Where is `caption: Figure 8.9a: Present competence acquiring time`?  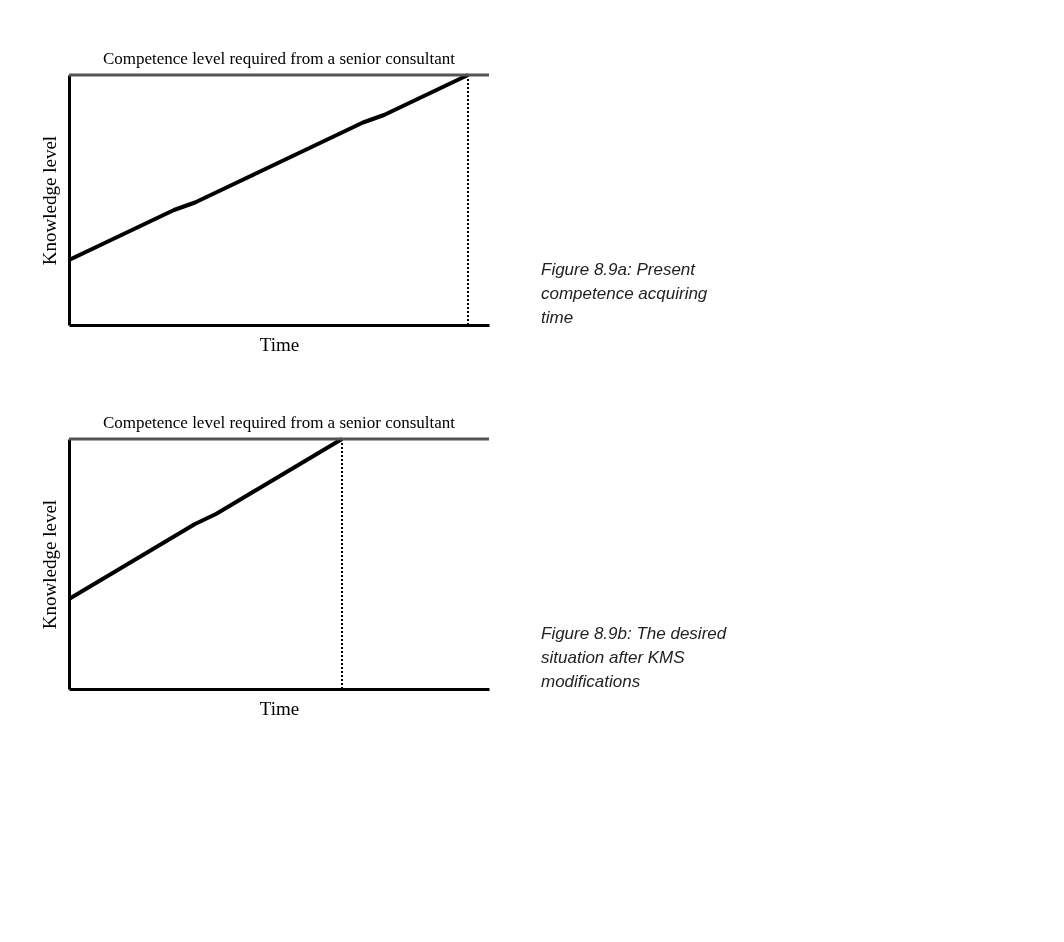
caption: Figure 8.9a: Present competence acquiring time is located at coordinates (624, 293).